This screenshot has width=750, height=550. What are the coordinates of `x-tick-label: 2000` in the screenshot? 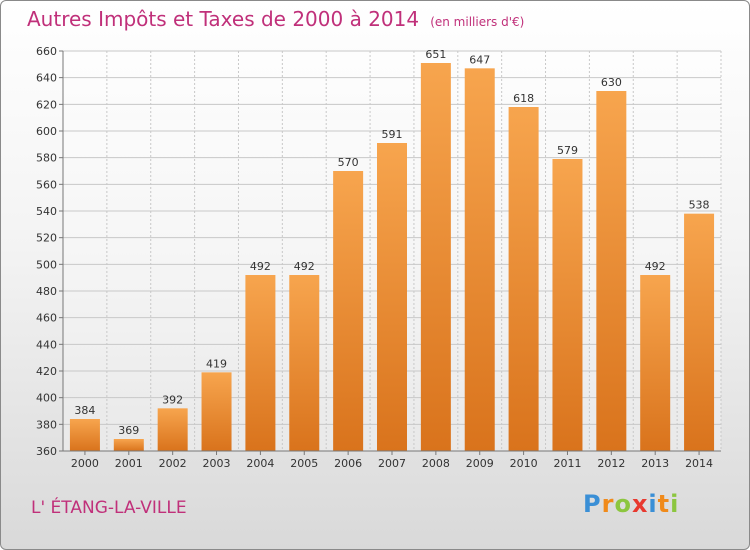 It's located at (85, 463).